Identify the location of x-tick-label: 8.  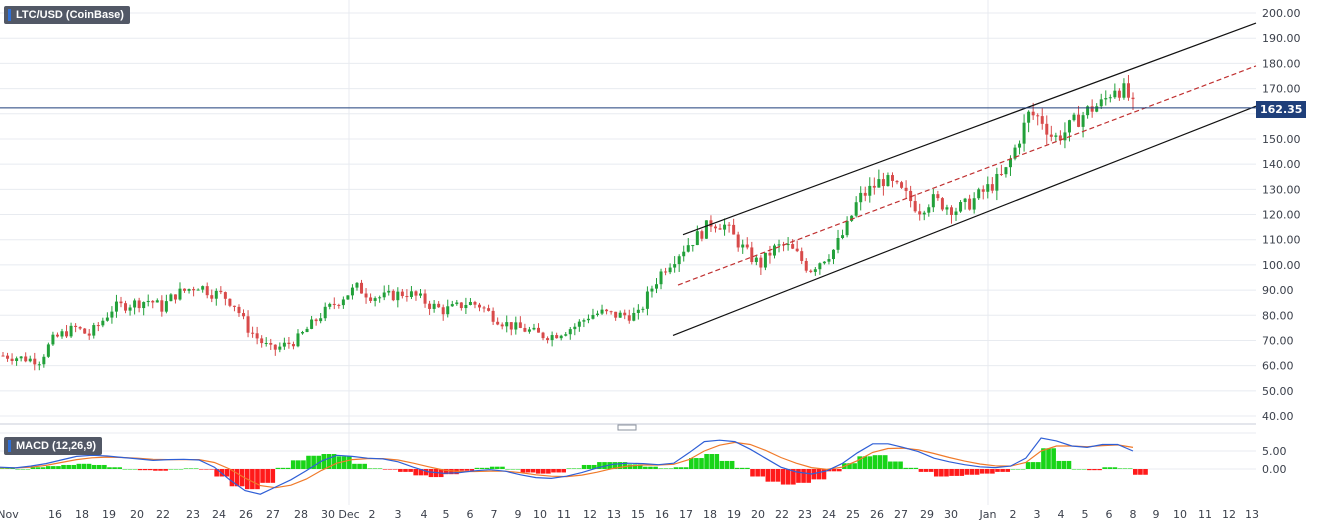
(1133, 514).